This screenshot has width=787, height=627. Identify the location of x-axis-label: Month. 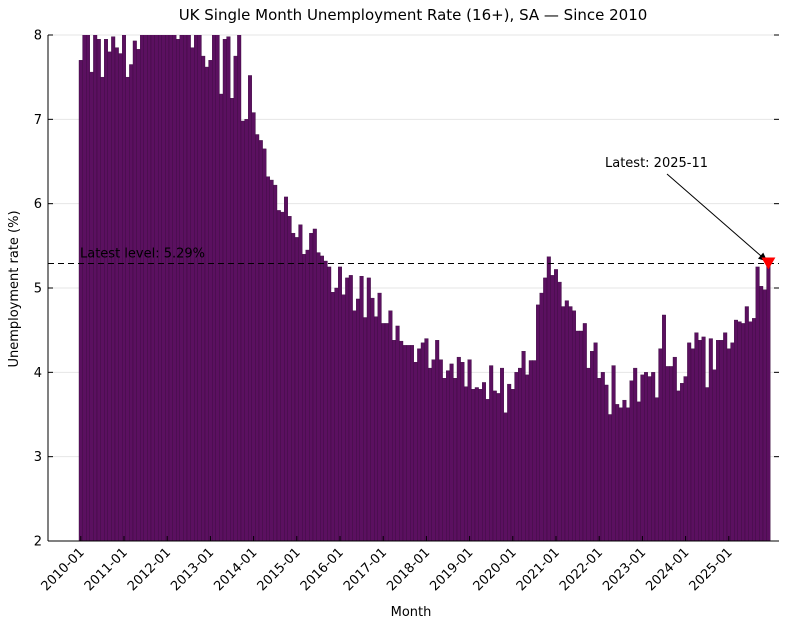
(411, 612).